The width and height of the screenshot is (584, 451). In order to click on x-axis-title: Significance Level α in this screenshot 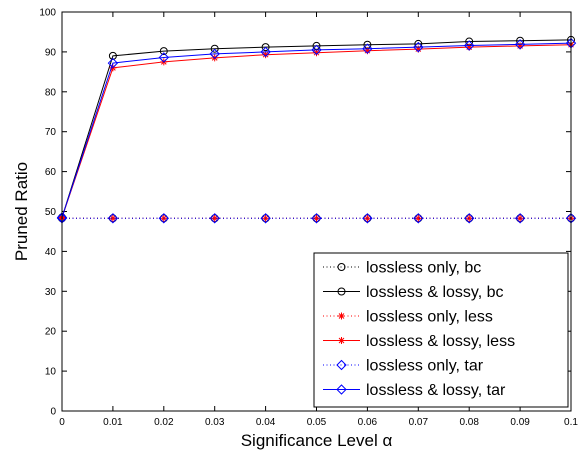, I will do `click(317, 440)`.